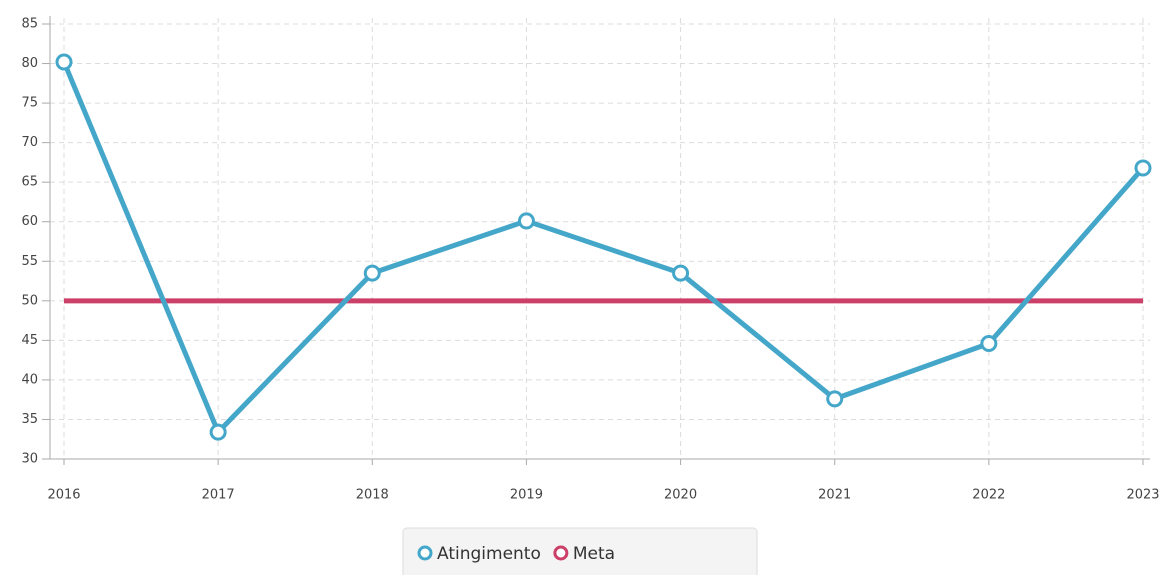 Image resolution: width=1162 pixels, height=579 pixels. I want to click on y-tick-label: 55, so click(29, 261).